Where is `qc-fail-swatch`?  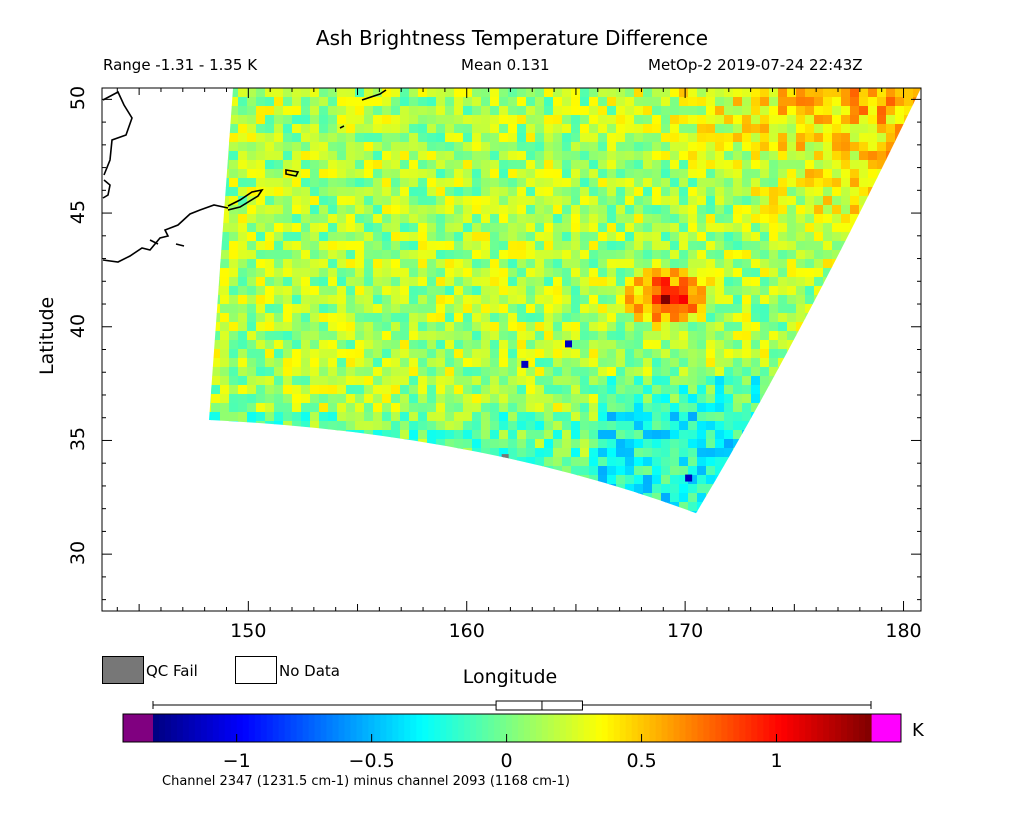
qc-fail-swatch is located at coordinates (123, 670).